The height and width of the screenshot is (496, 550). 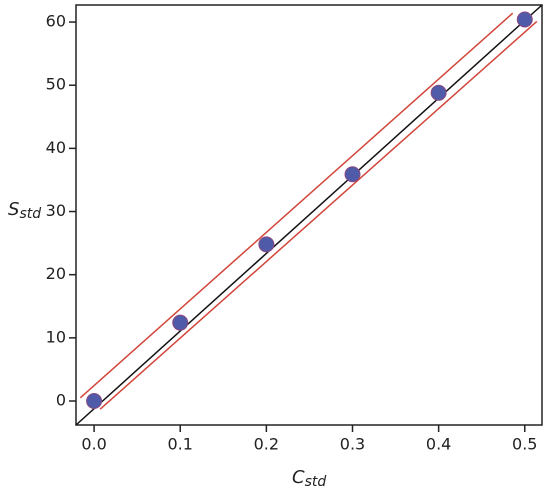 What do you see at coordinates (298, 477) in the screenshot?
I see `x-label-main: C` at bounding box center [298, 477].